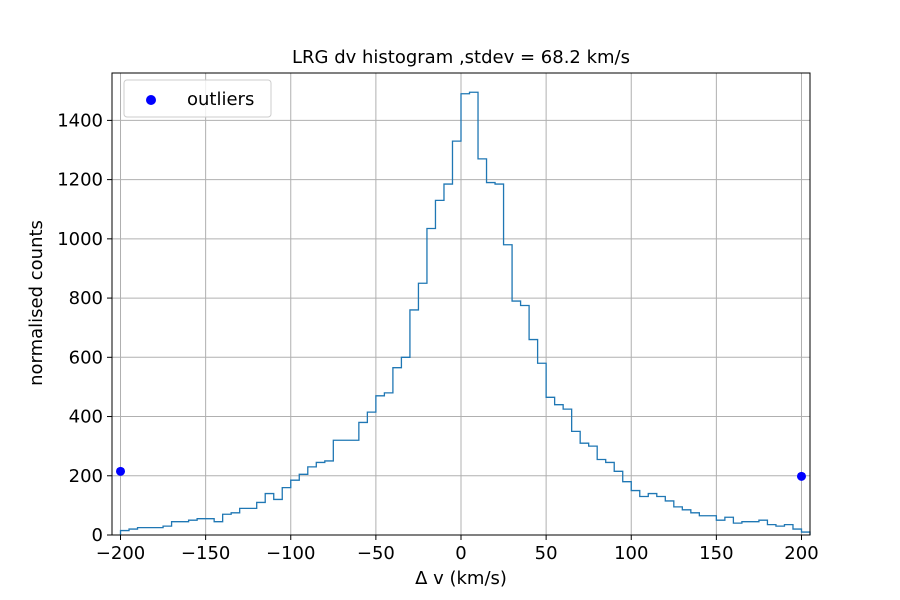 The height and width of the screenshot is (600, 900). What do you see at coordinates (80, 120) in the screenshot?
I see `y-tick-label: 1400` at bounding box center [80, 120].